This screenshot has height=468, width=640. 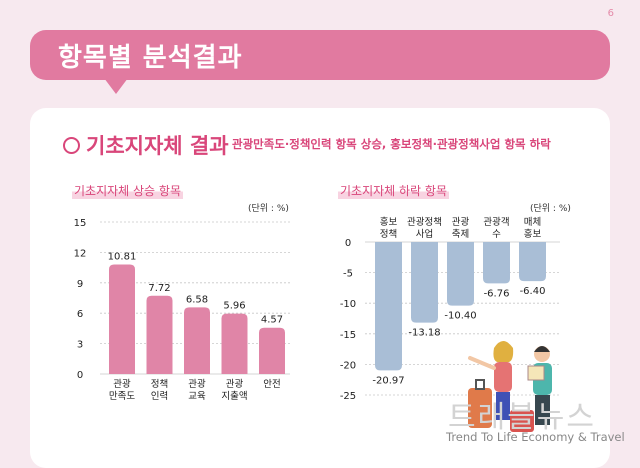 I want to click on watermark-tagline: Trend To Life Economy & Travel, so click(x=535, y=437).